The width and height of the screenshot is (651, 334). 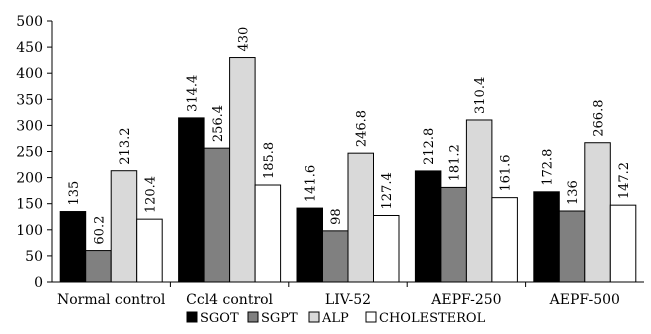 What do you see at coordinates (111, 300) in the screenshot?
I see `category-label: Normal control` at bounding box center [111, 300].